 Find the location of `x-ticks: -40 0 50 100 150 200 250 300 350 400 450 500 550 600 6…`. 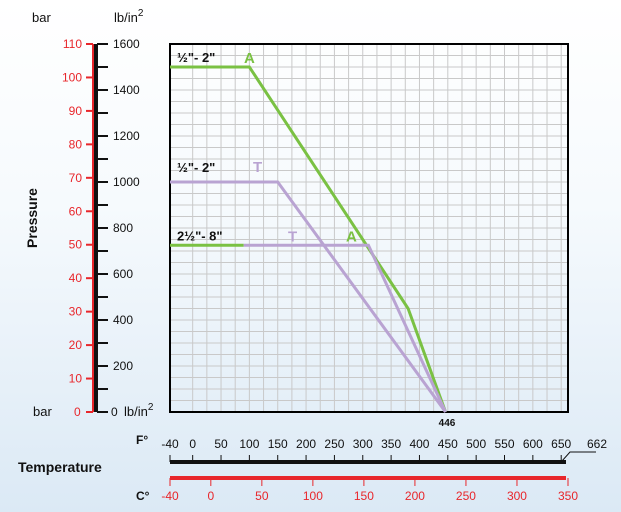

x-ticks: -40 0 50 100 150 200 250 300 350 400 450 500 550 600 6… is located at coordinates (384, 470).